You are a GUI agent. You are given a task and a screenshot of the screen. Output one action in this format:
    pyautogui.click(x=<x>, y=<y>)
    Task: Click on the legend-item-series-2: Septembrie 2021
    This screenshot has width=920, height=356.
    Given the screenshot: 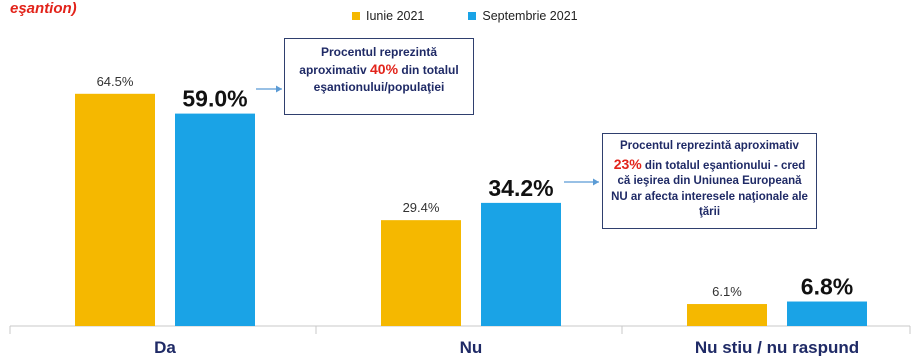 What is the action you would take?
    pyautogui.click(x=523, y=16)
    